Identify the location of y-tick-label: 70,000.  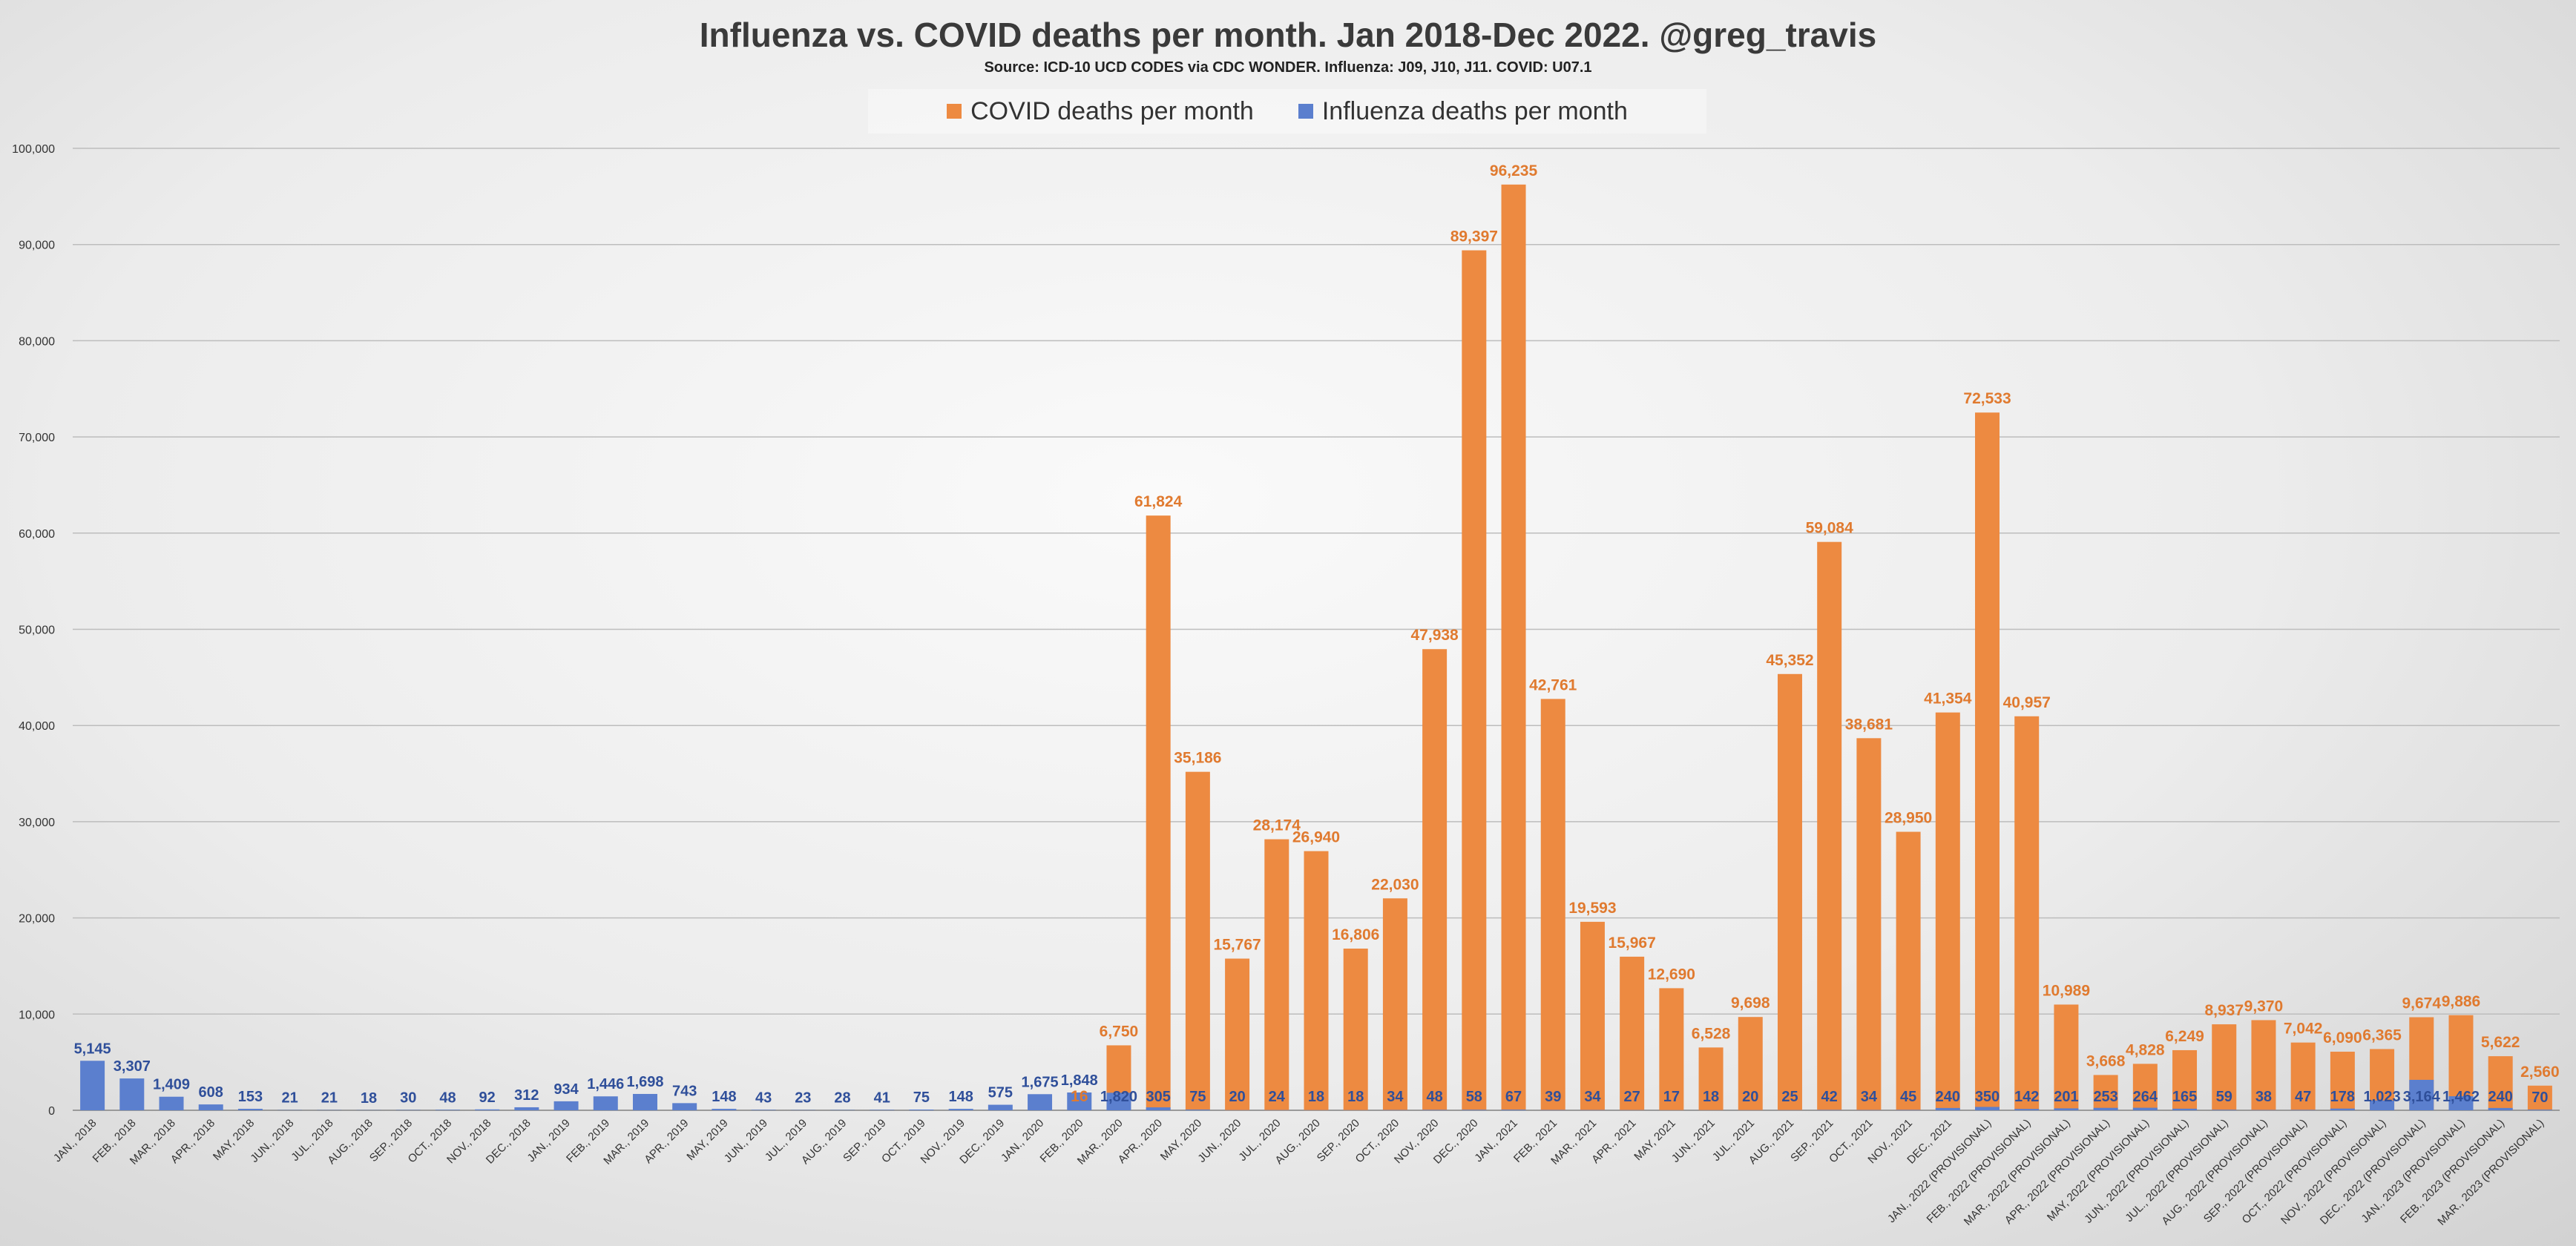
(37, 438).